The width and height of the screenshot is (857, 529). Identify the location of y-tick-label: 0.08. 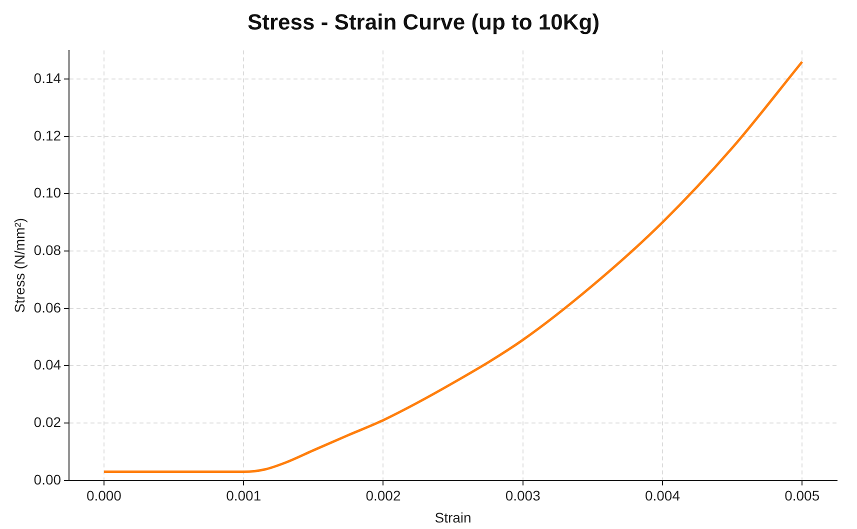
(48, 250).